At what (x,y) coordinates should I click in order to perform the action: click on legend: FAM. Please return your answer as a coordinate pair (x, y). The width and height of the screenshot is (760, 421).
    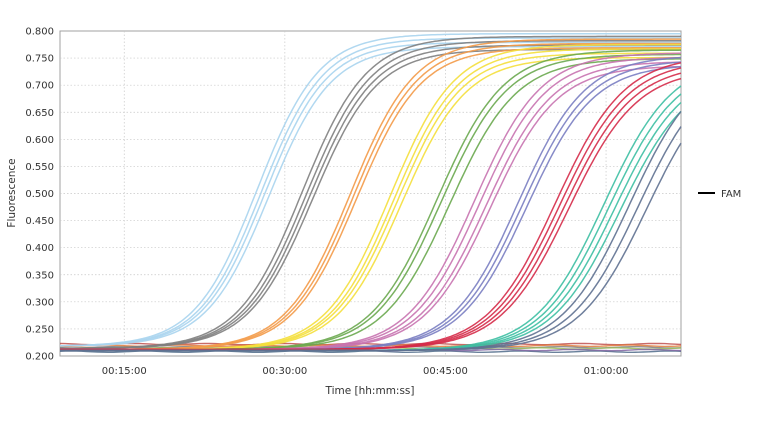
    Looking at the image, I should click on (719, 194).